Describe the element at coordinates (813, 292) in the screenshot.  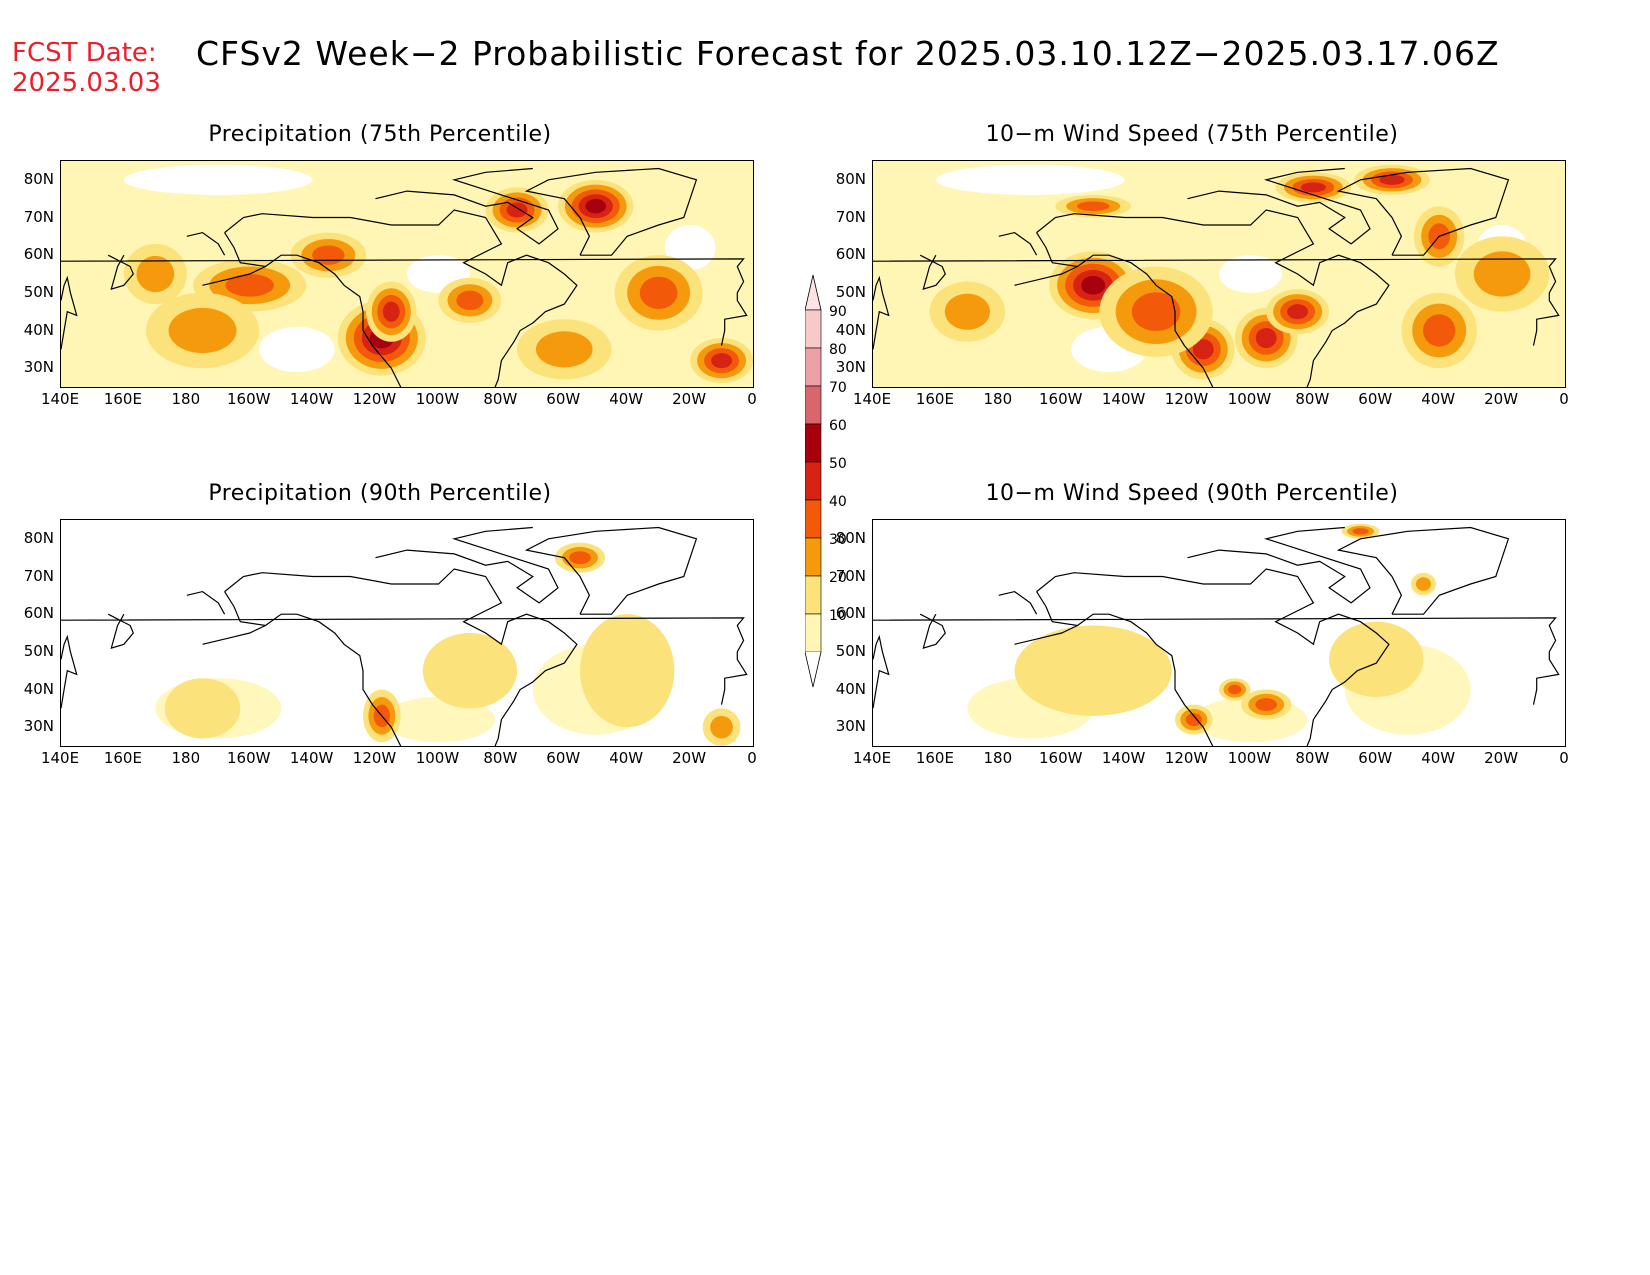
I see `colorbar-top-arrow` at that location.